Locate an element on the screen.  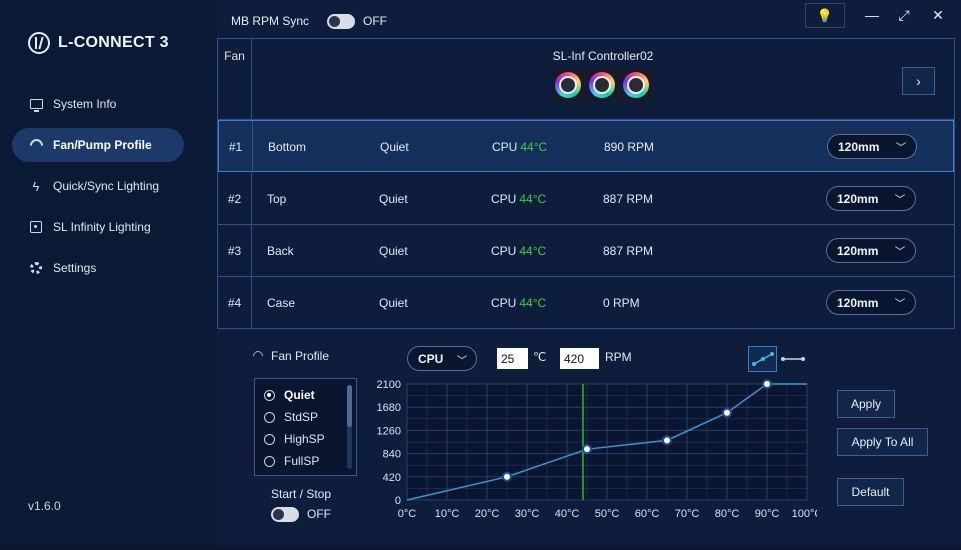
bulb-icon: 💡 is located at coordinates (825, 15).